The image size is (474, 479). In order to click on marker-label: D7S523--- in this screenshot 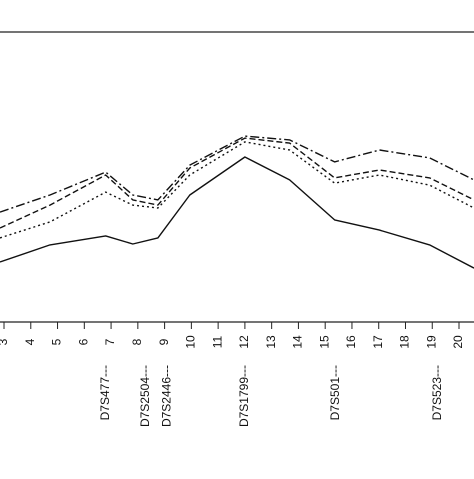, I will do `click(437, 392)`.